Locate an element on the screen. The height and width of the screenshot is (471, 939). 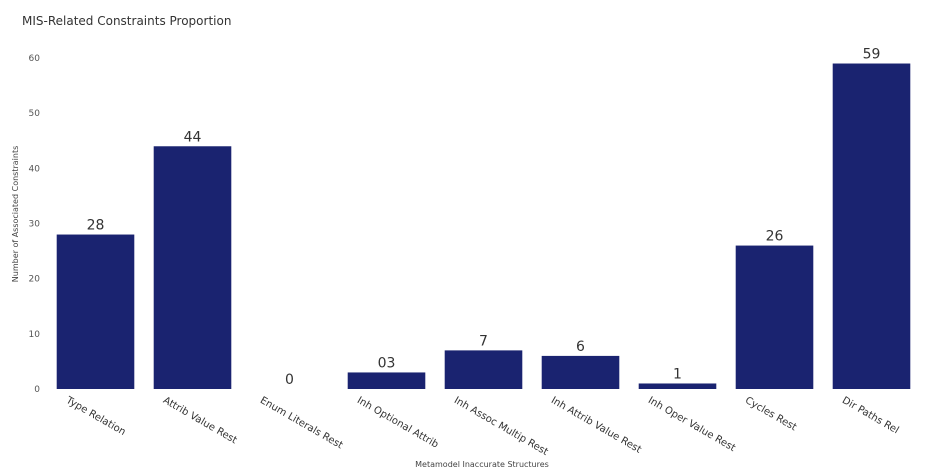
data-label: 59 is located at coordinates (872, 55).